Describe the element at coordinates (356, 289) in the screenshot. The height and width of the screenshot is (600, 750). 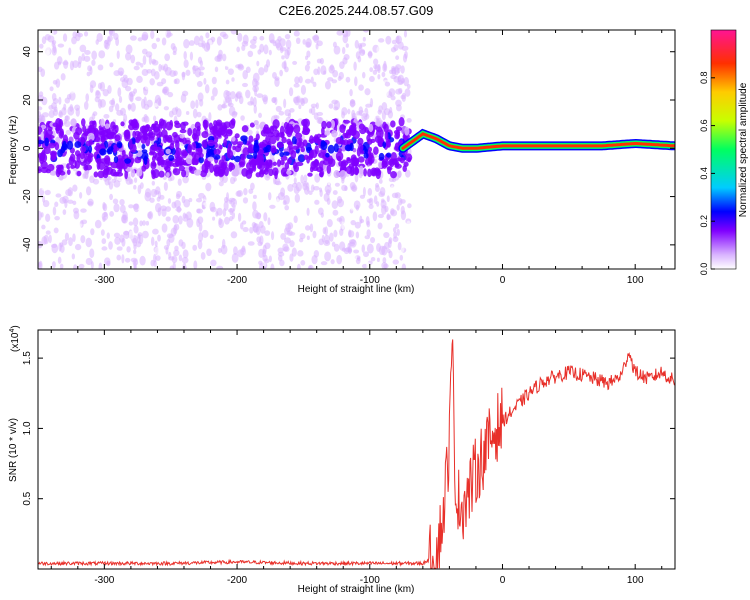
I see `spectrogram-x-label: Height of straight line (km)` at that location.